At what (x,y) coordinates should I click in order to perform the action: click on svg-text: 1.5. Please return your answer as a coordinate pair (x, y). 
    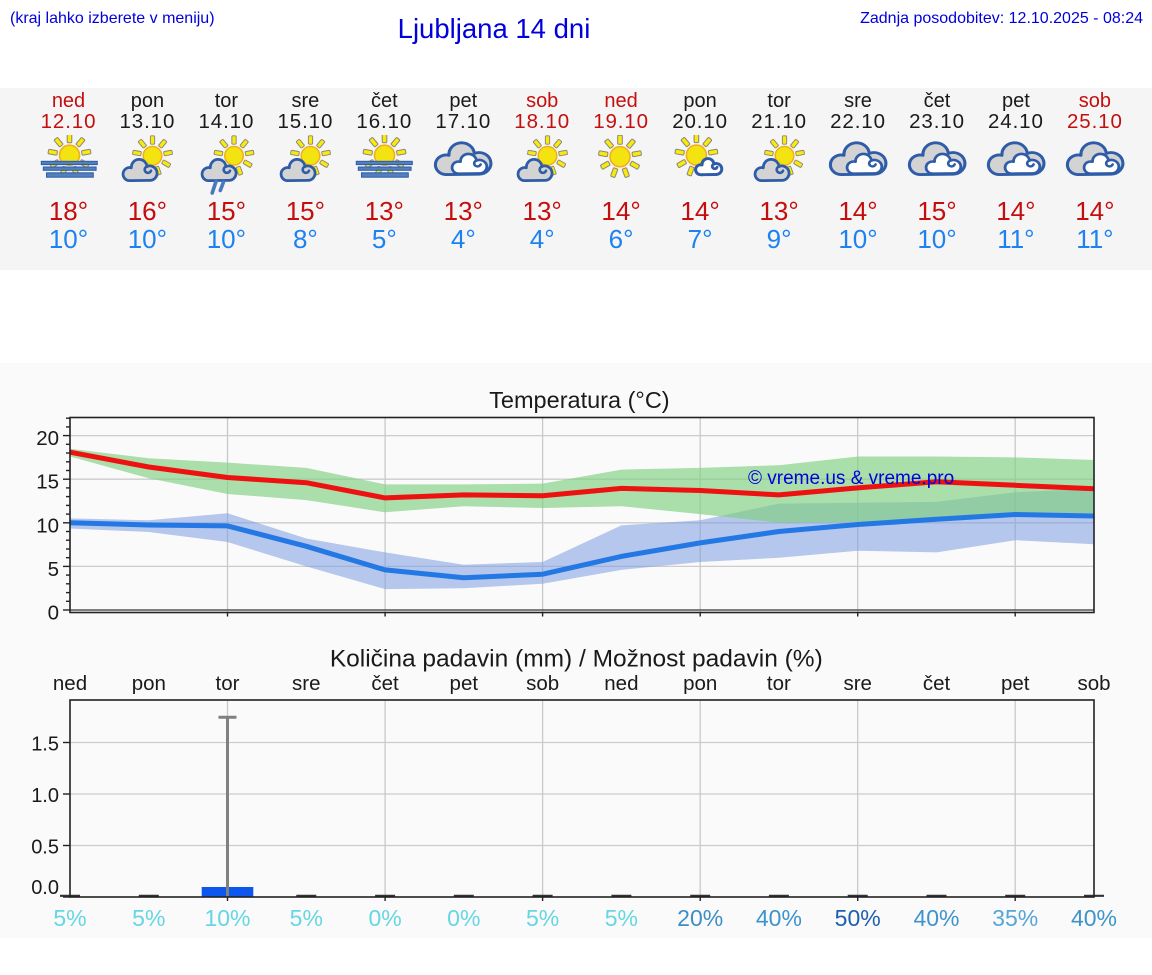
    Looking at the image, I should click on (45, 745).